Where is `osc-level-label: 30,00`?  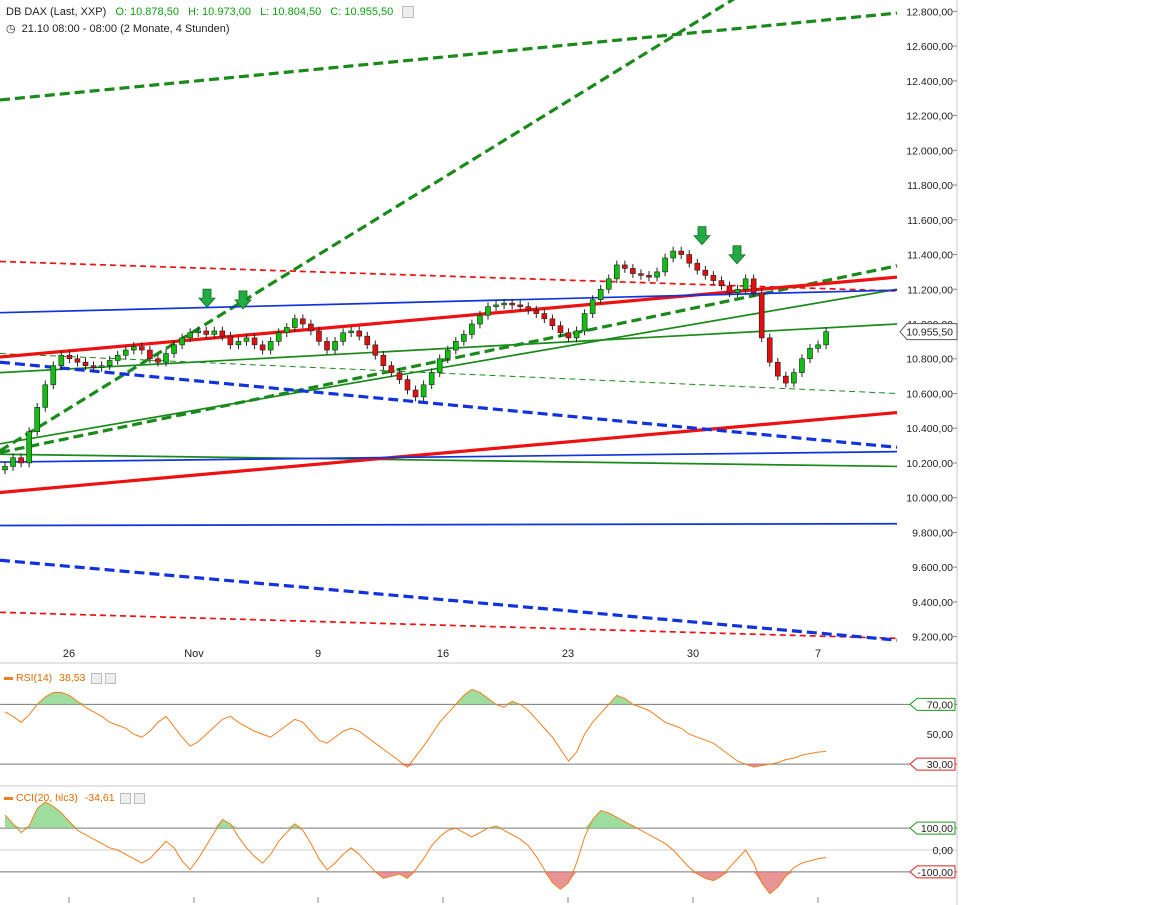 osc-level-label: 30,00 is located at coordinates (940, 765).